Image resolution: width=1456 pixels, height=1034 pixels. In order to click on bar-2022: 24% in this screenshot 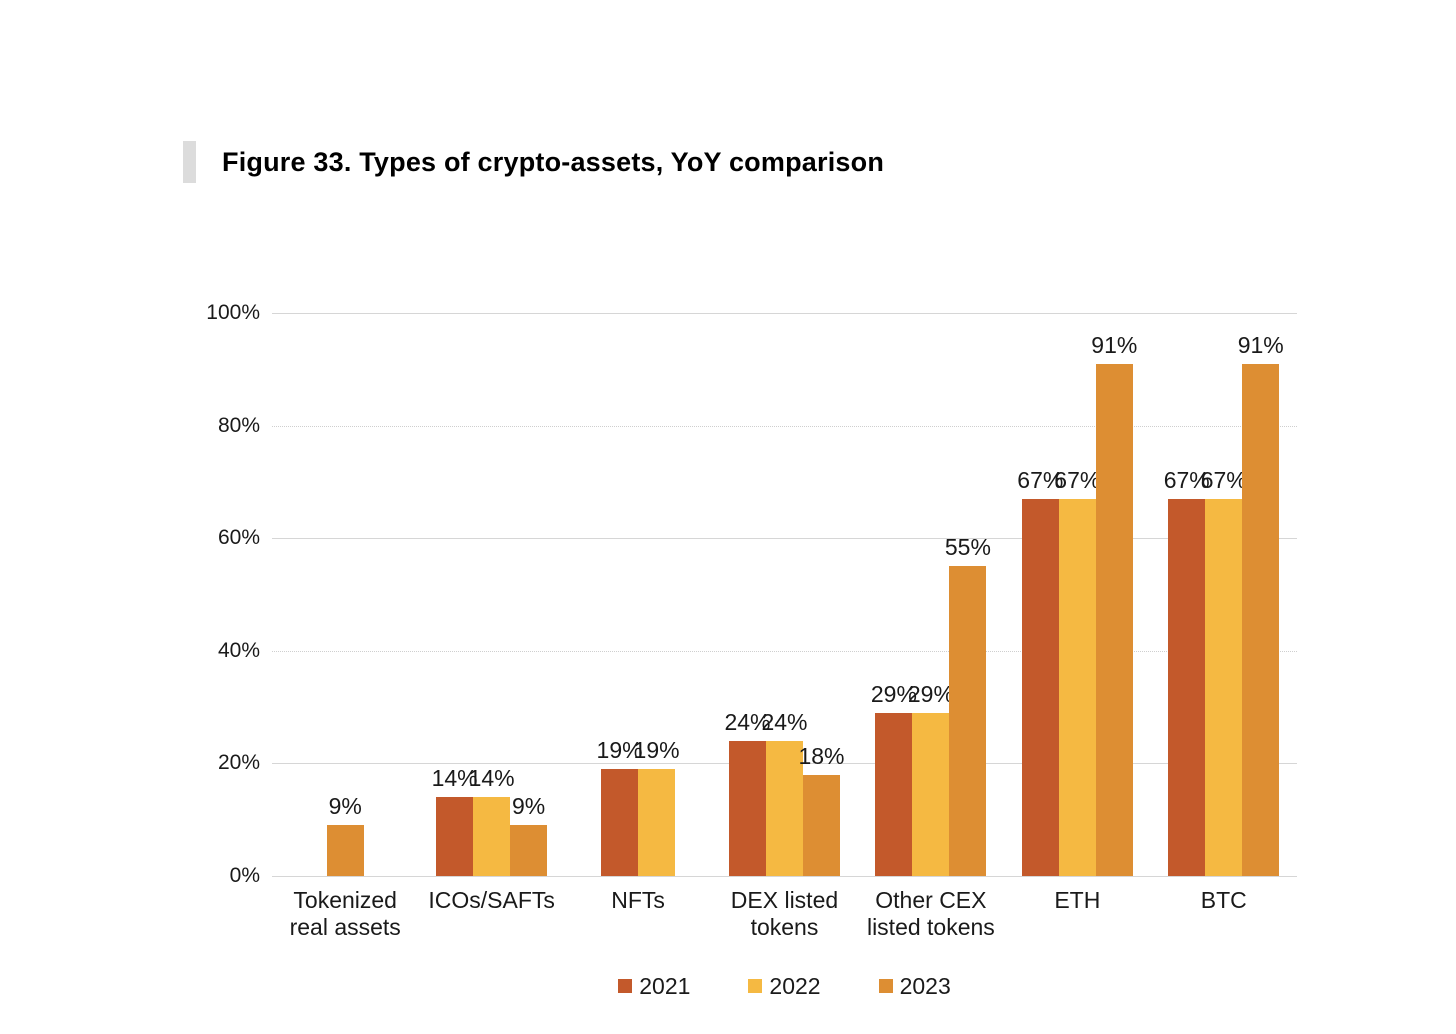, I will do `click(784, 793)`.